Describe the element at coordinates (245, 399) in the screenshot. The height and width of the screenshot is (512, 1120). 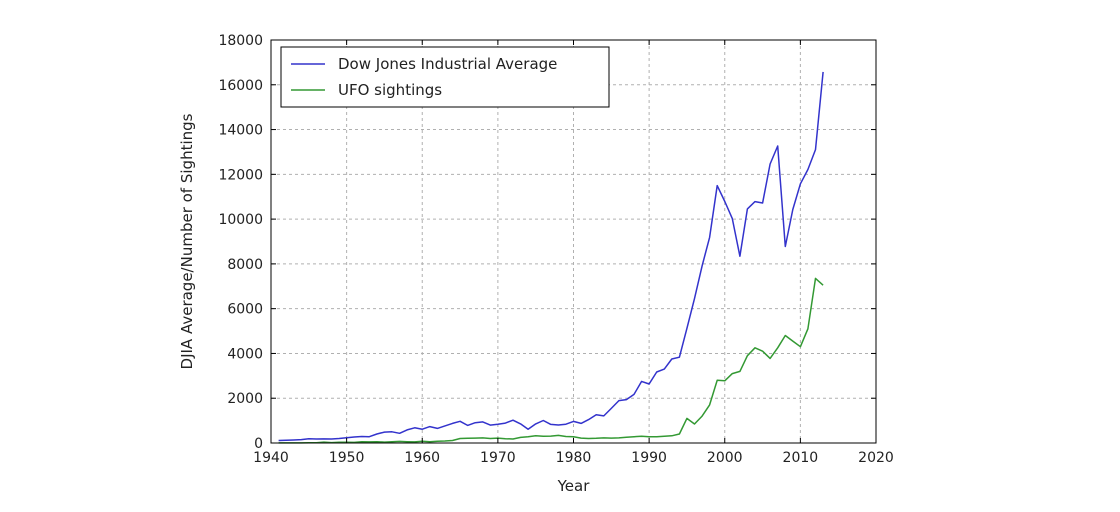
I see `y-tick-label: 2000` at that location.